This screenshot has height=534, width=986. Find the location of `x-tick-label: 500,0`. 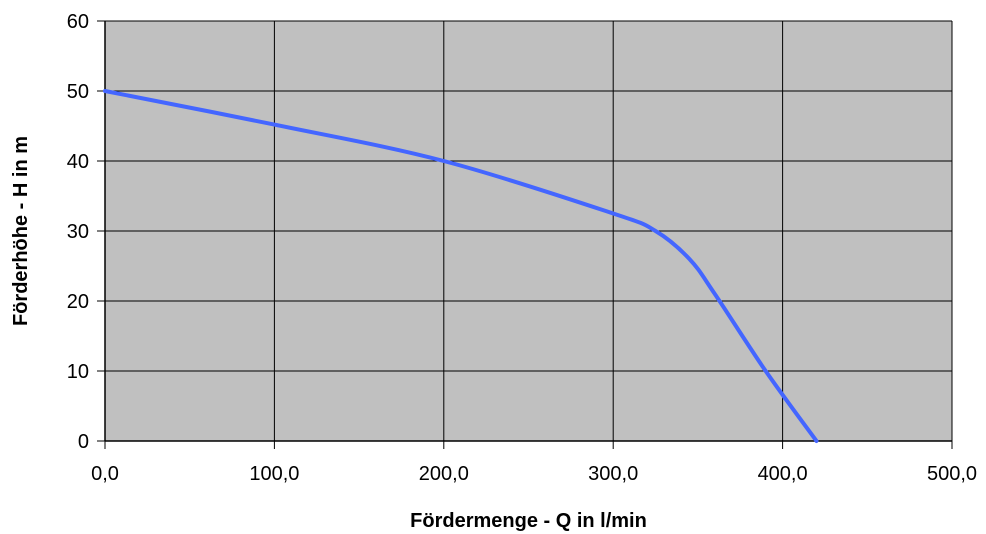

x-tick-label: 500,0 is located at coordinates (952, 474).